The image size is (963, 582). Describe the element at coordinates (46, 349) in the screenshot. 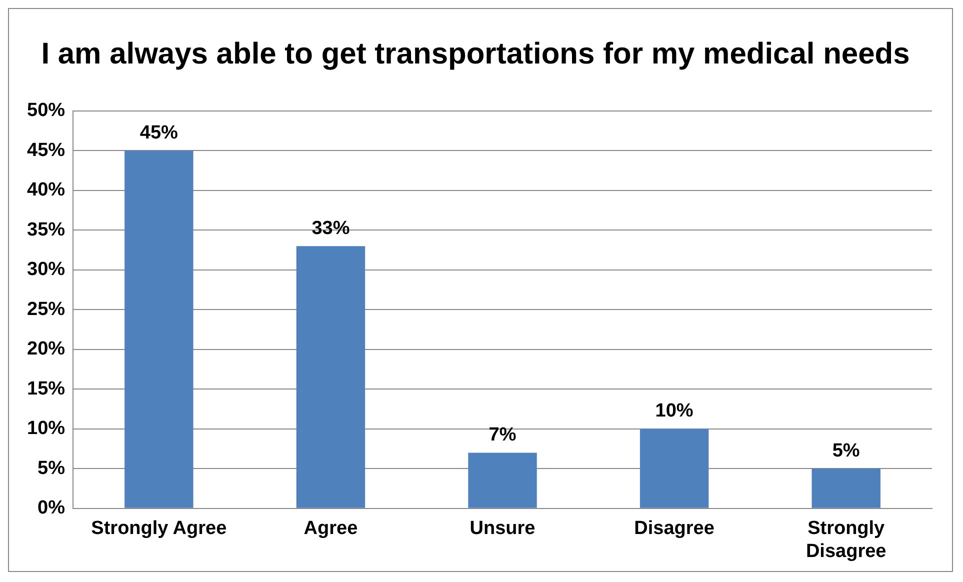

I see `y-tick-label: 20%` at that location.